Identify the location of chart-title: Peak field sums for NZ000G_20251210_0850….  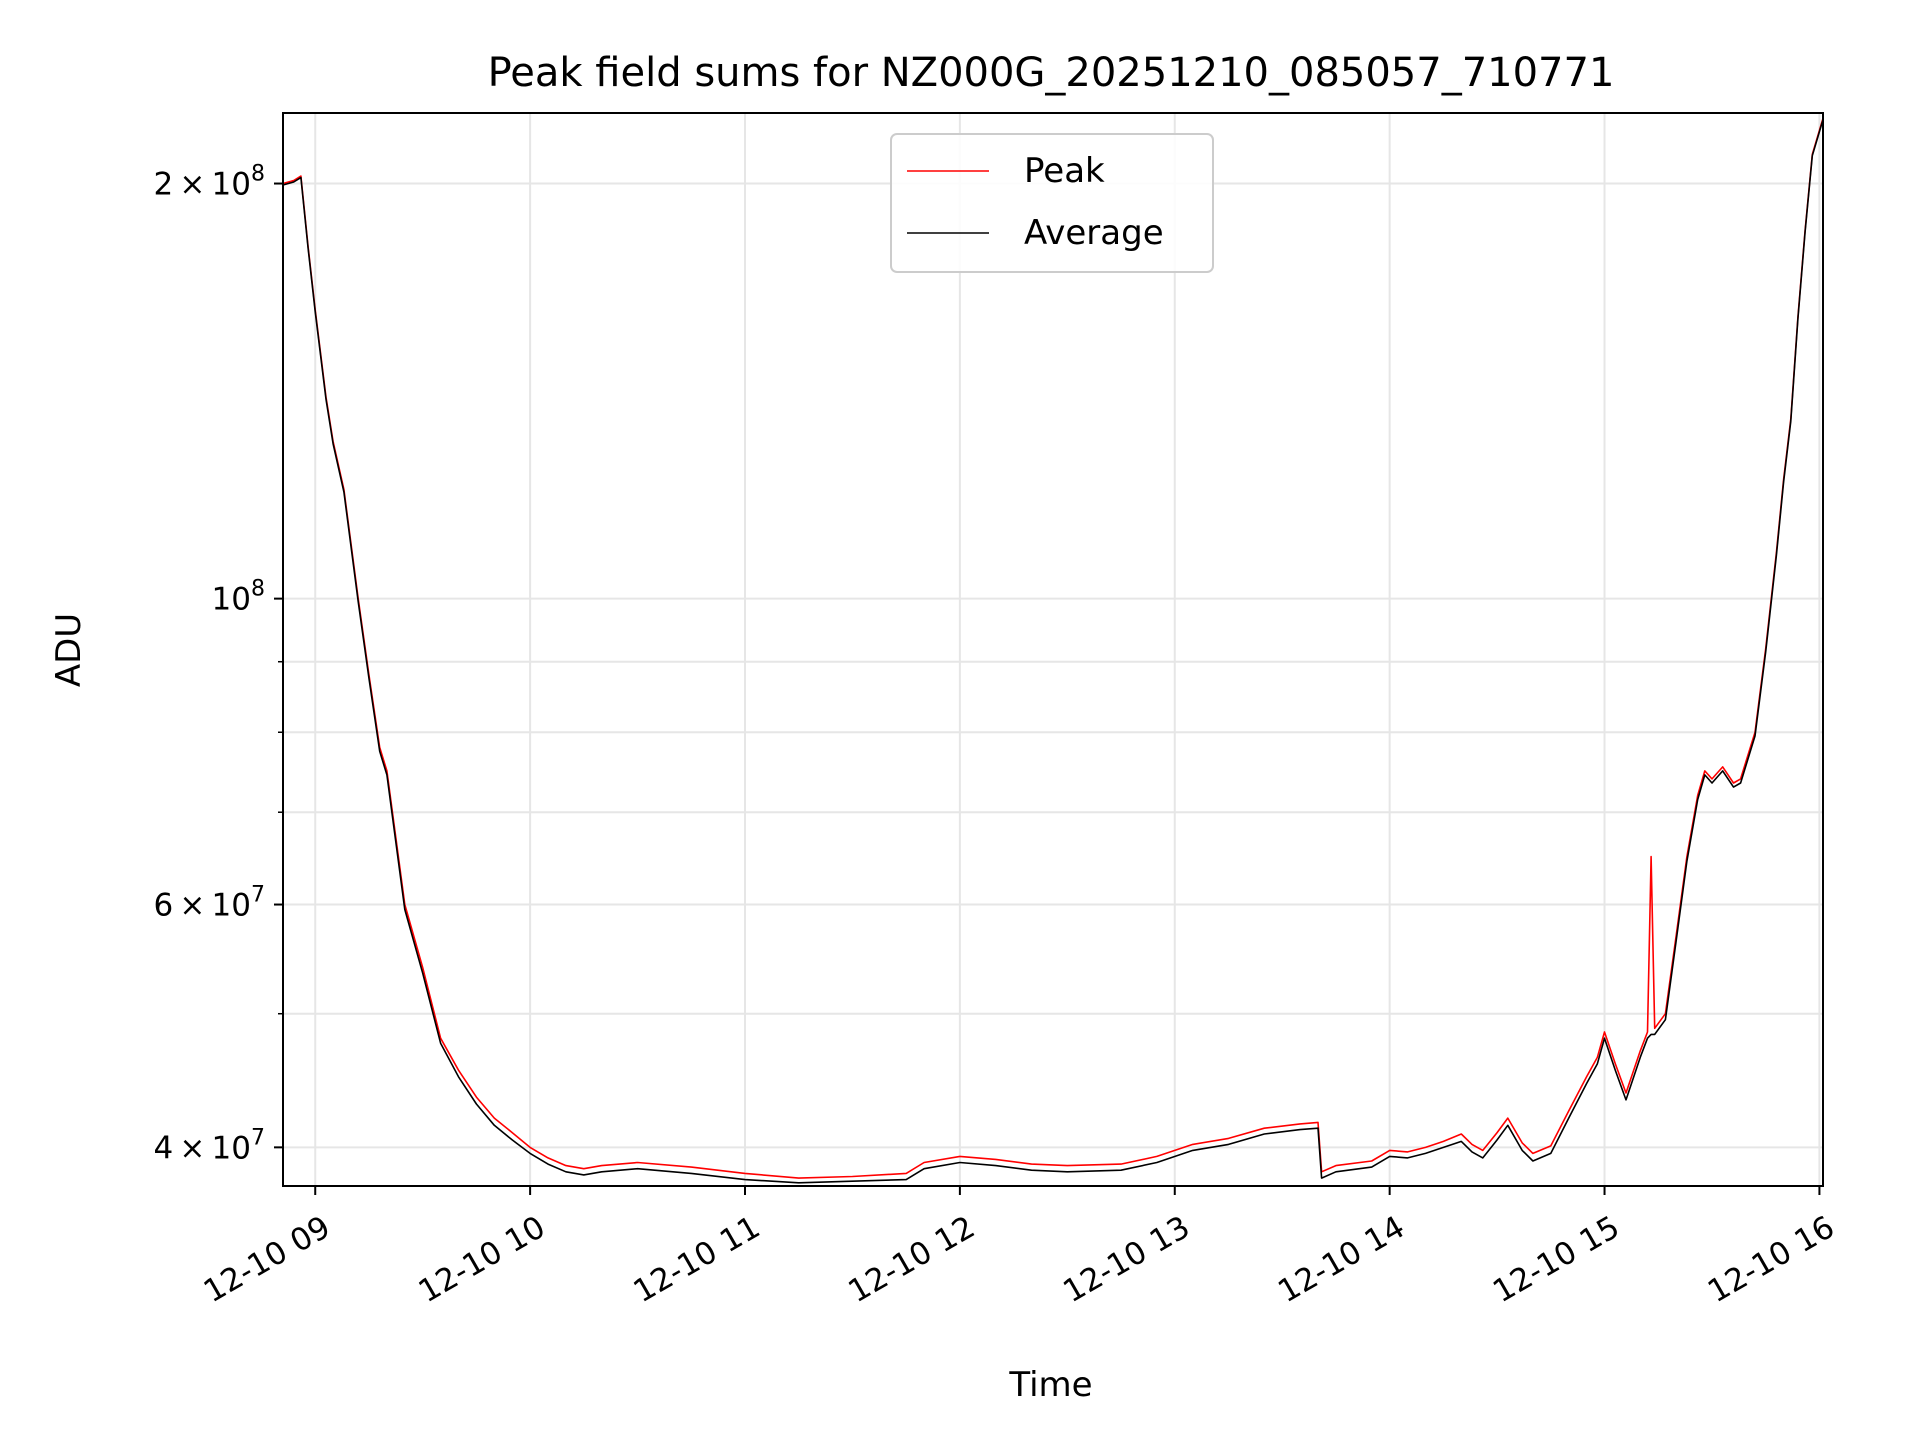
(1051, 73).